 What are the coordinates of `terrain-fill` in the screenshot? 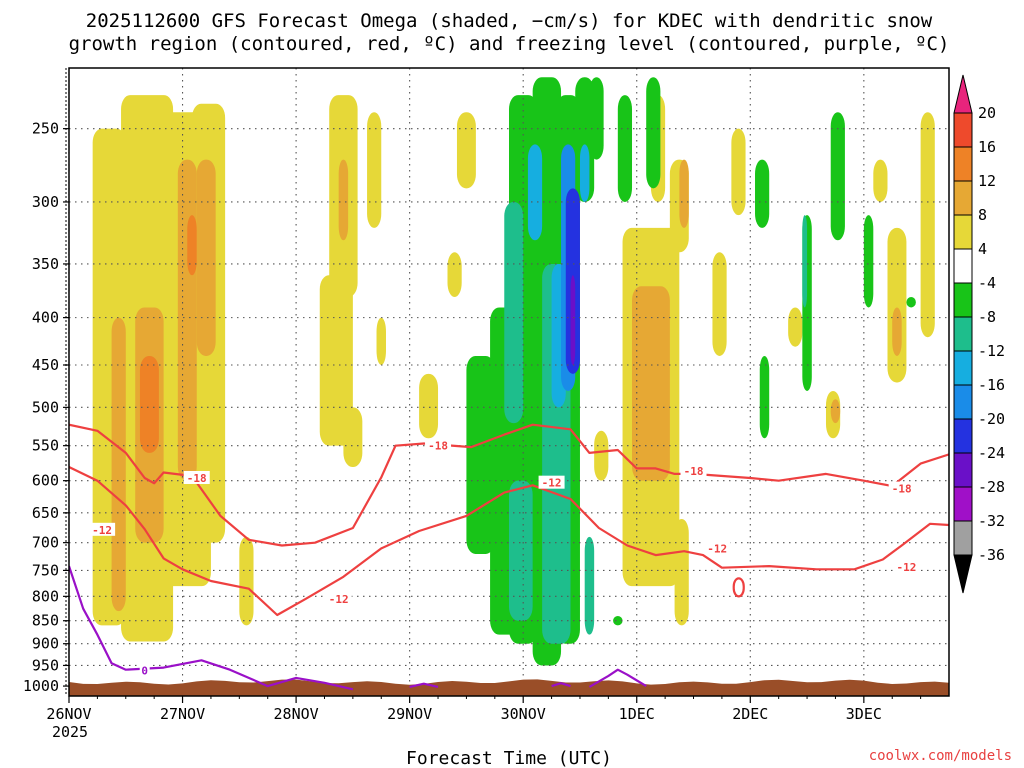 It's located at (509, 687).